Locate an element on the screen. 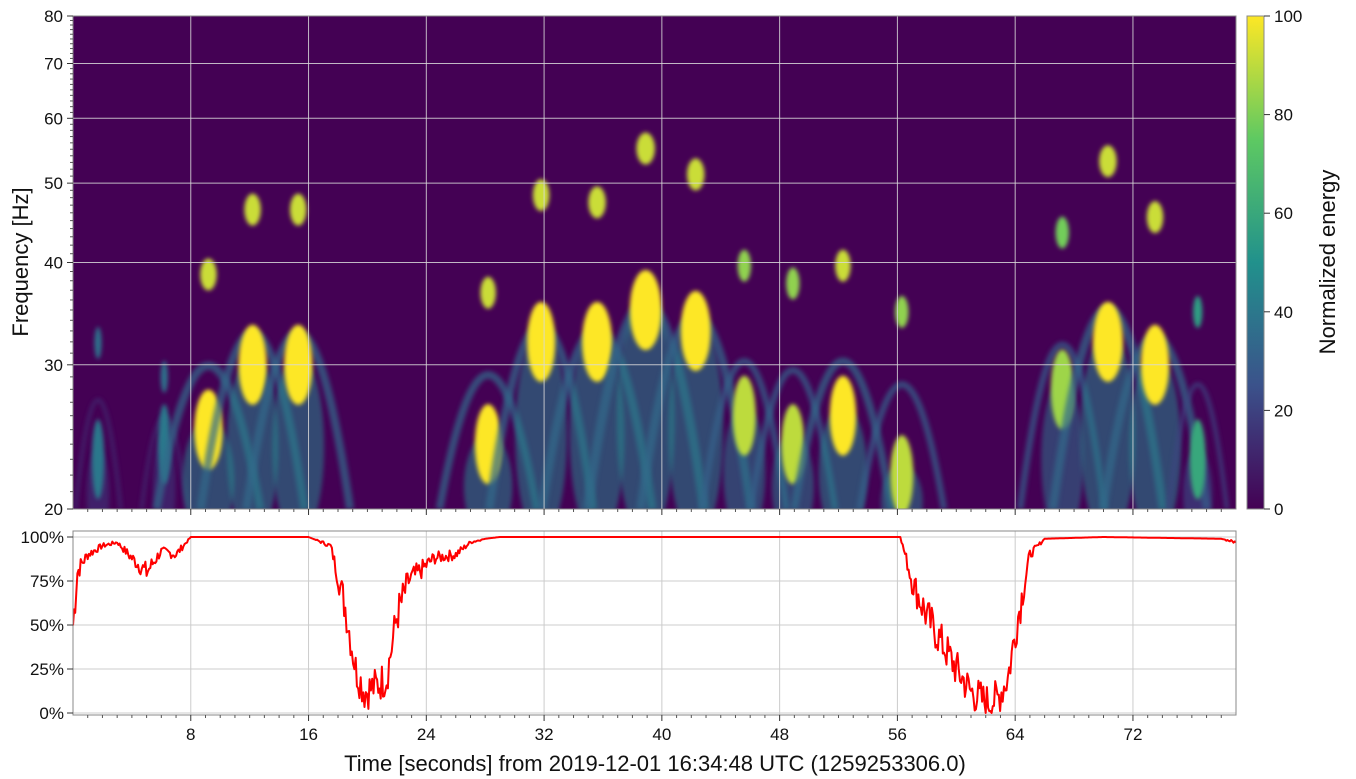  colorbar-tick-label: 20 is located at coordinates (1283, 410).